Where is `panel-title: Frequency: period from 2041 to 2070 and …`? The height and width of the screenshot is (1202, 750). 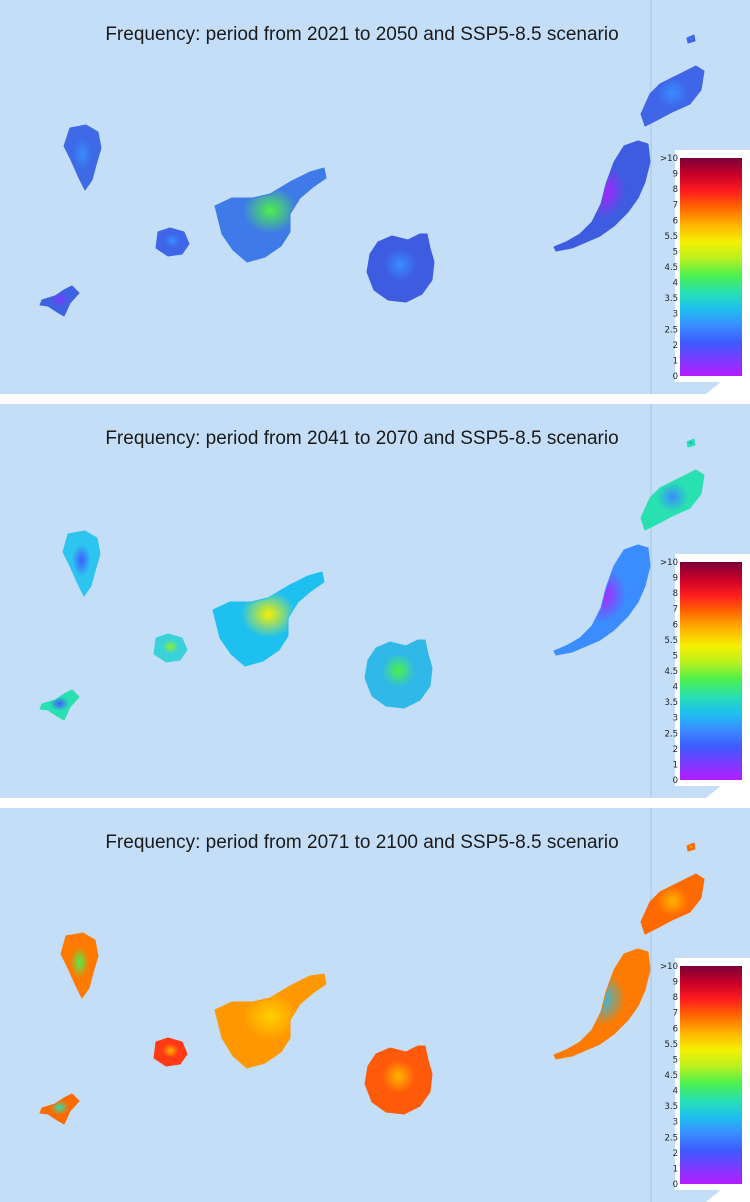 panel-title: Frequency: period from 2041 to 2070 and … is located at coordinates (362, 438).